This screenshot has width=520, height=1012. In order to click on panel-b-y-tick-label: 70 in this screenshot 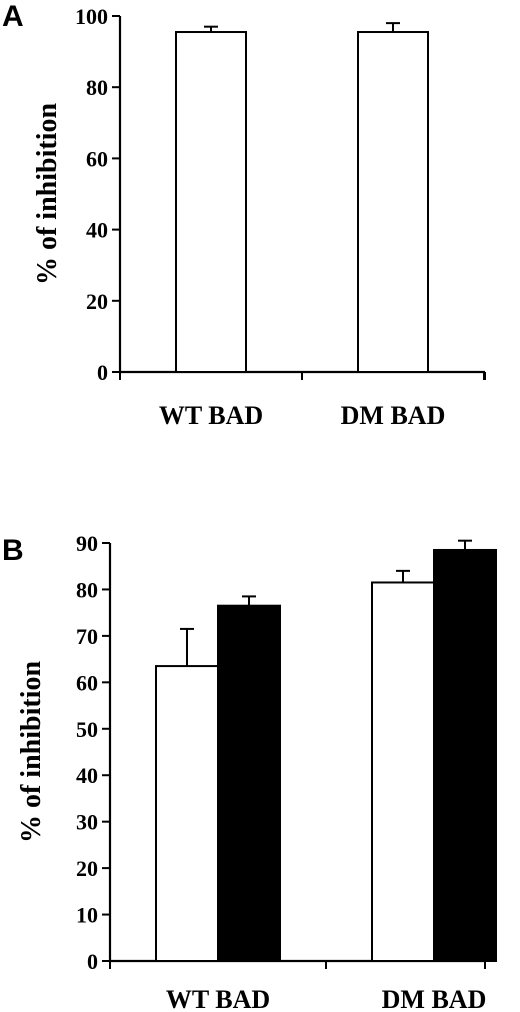, I will do `click(87, 636)`.